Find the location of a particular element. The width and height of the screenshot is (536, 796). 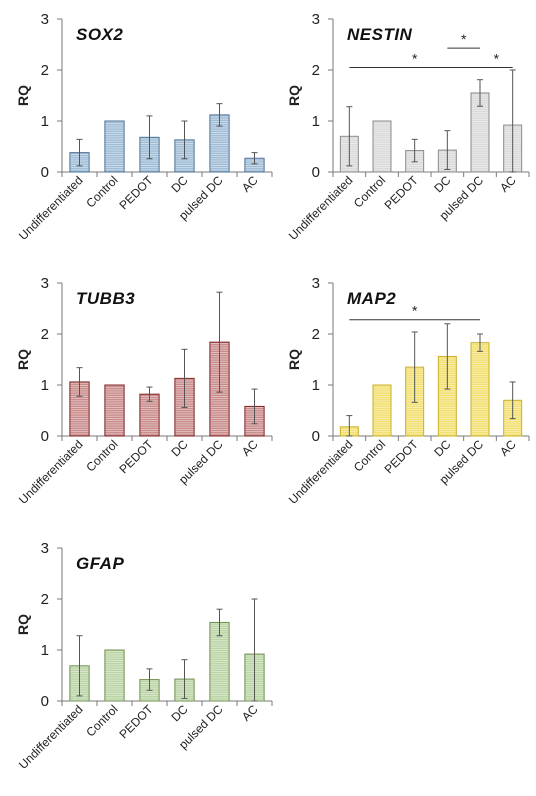

panel-title: TUBB3 is located at coordinates (105, 298).